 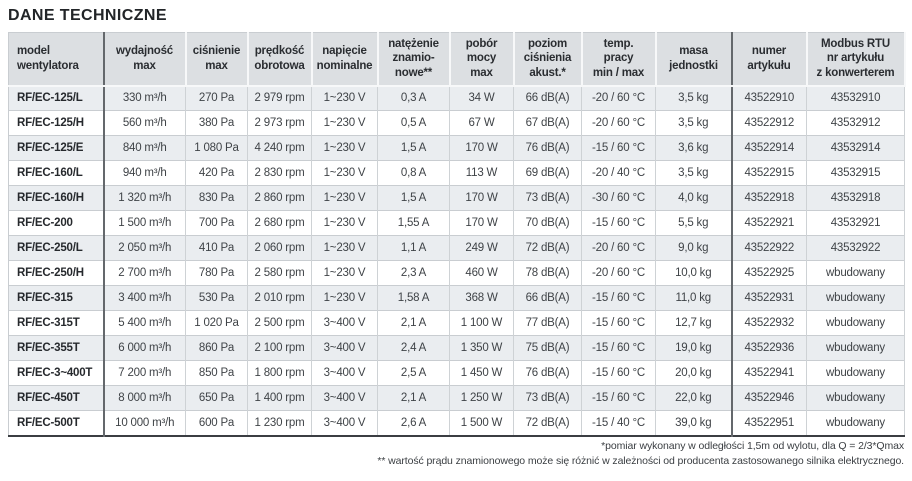 I want to click on cell-numer-artykulu: 43522925, so click(x=769, y=273).